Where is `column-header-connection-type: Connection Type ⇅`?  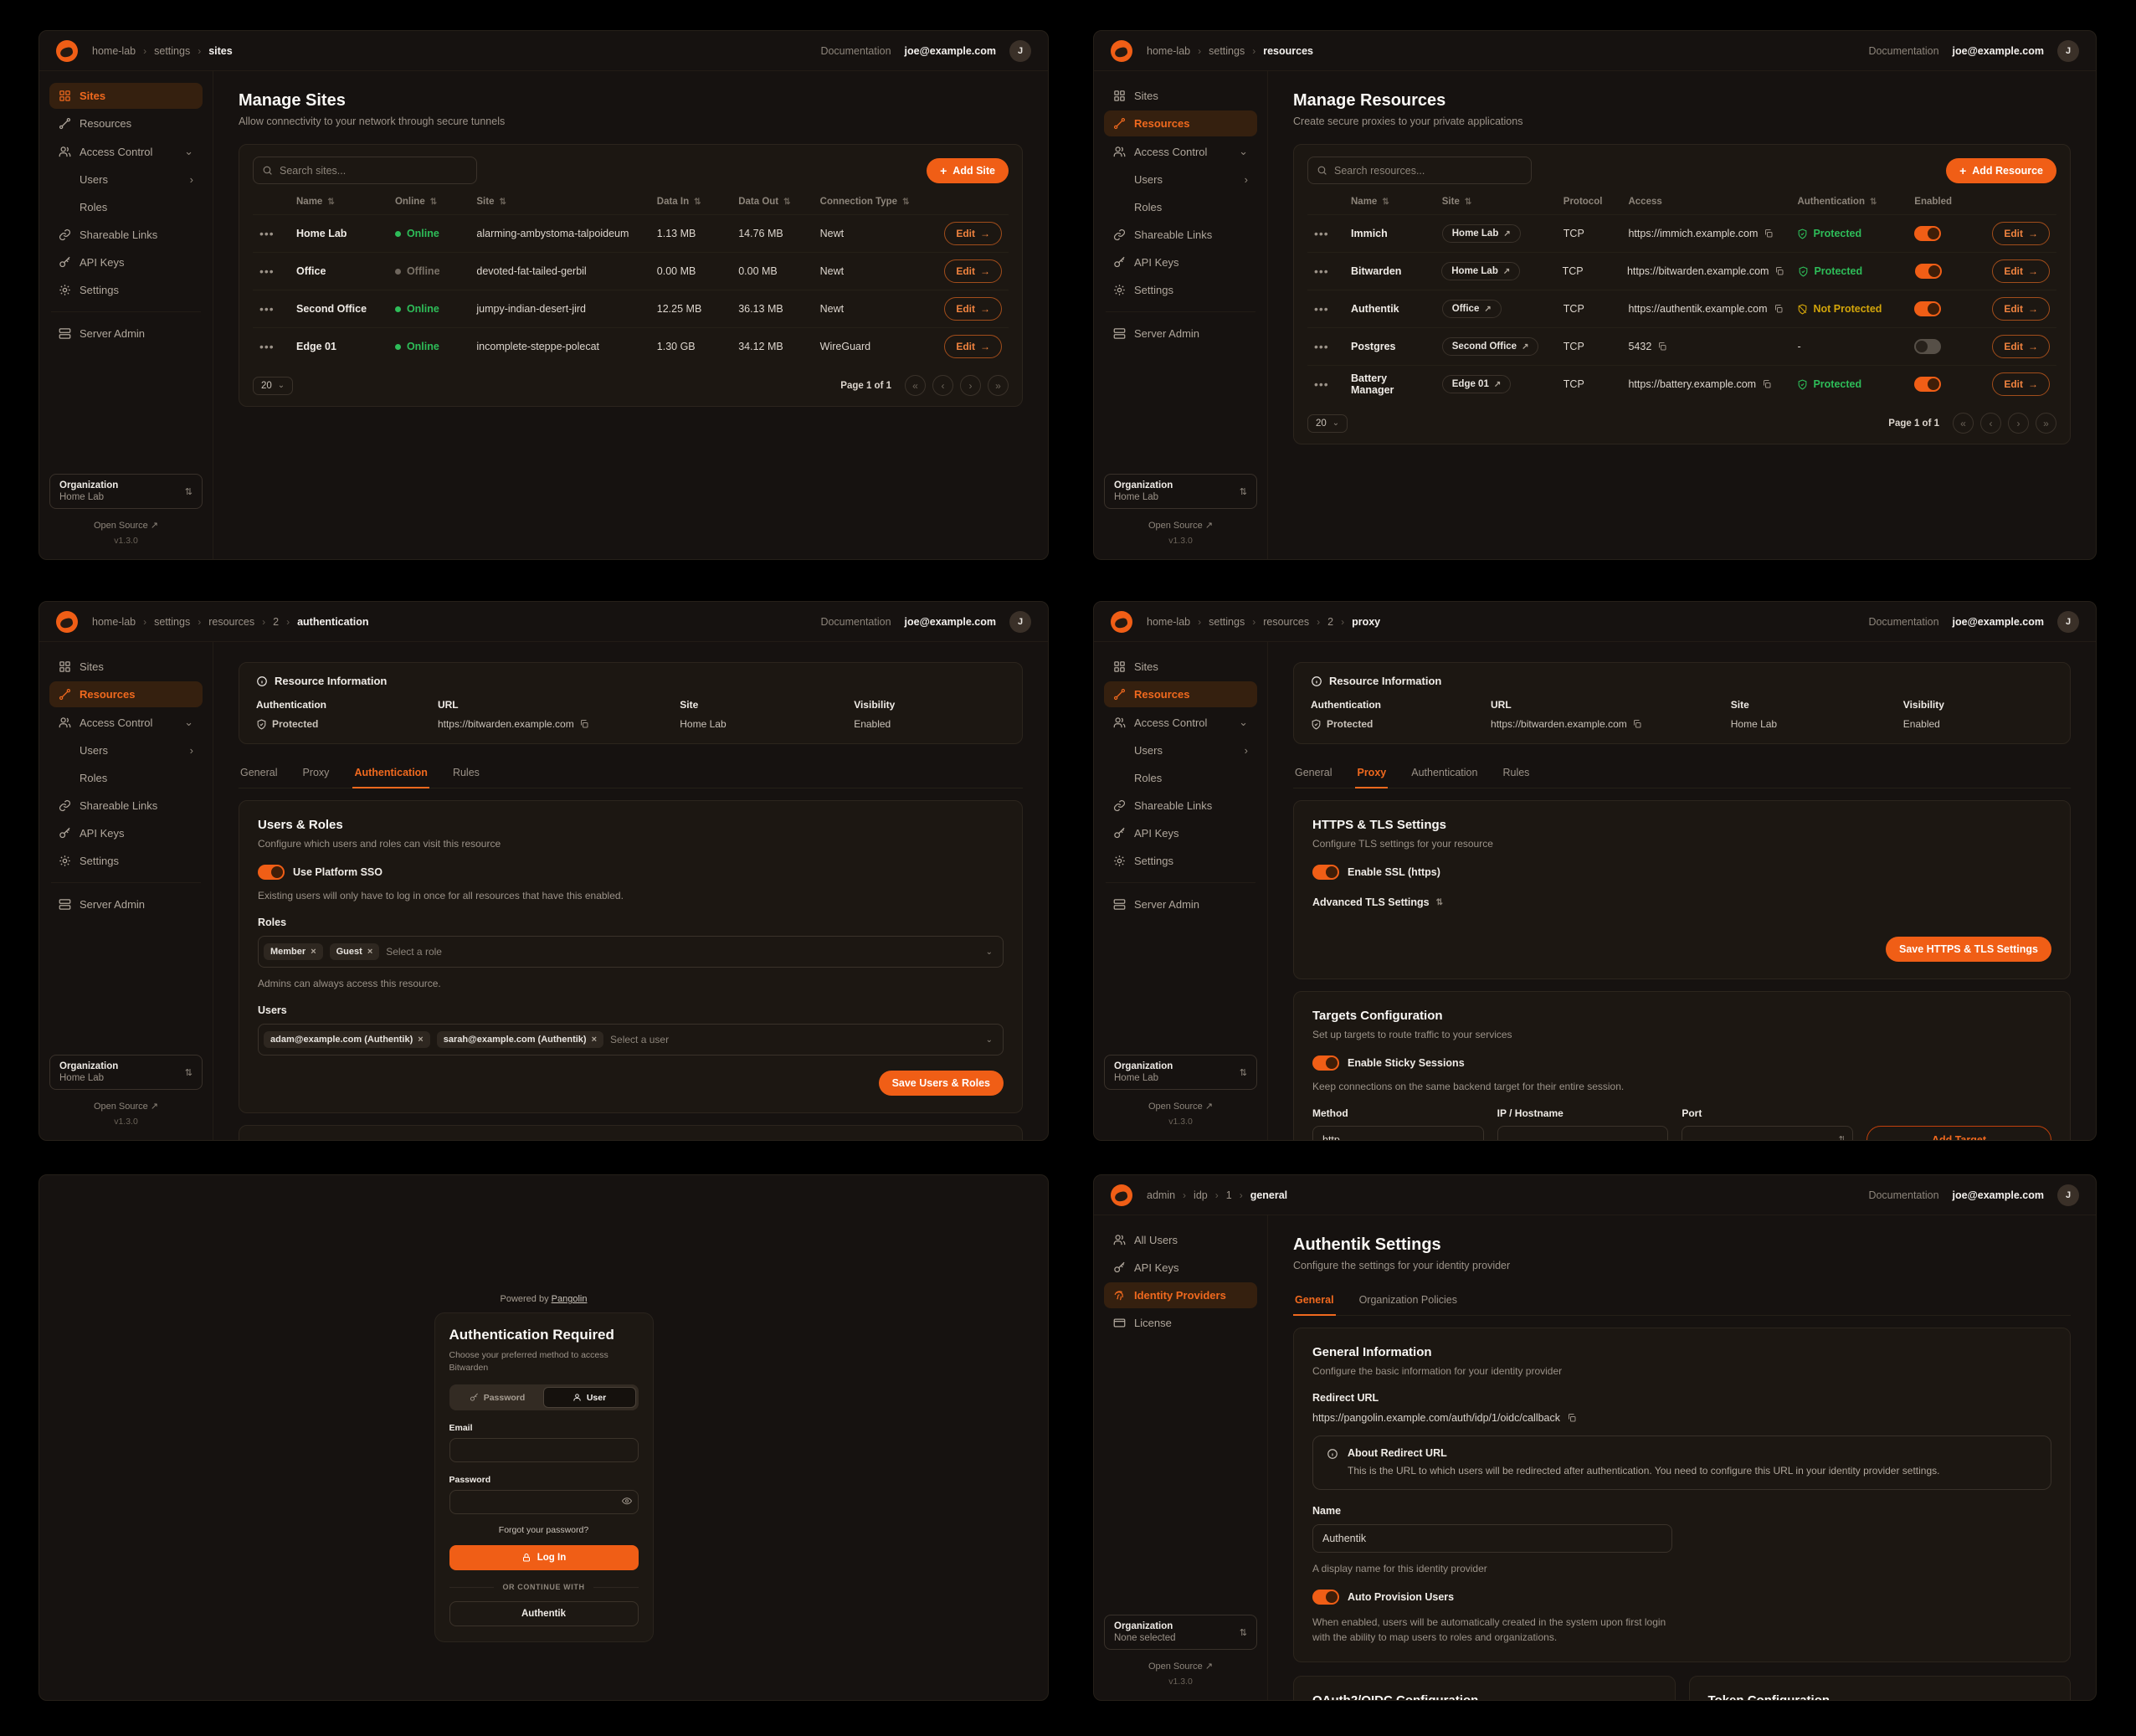
column-header-connection-type: Connection Type ⇅ is located at coordinates (865, 202).